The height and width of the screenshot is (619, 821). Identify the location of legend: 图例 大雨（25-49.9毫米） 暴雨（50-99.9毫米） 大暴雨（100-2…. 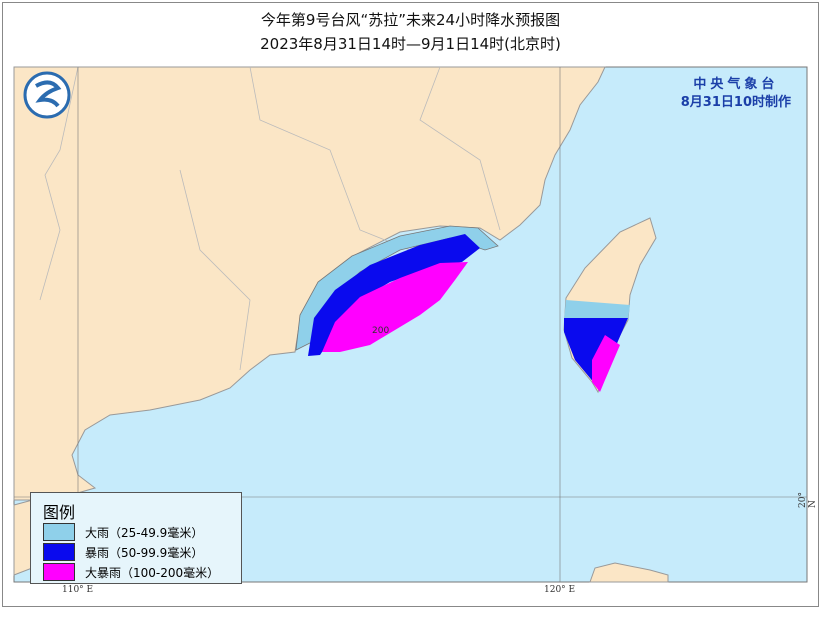
(136, 538).